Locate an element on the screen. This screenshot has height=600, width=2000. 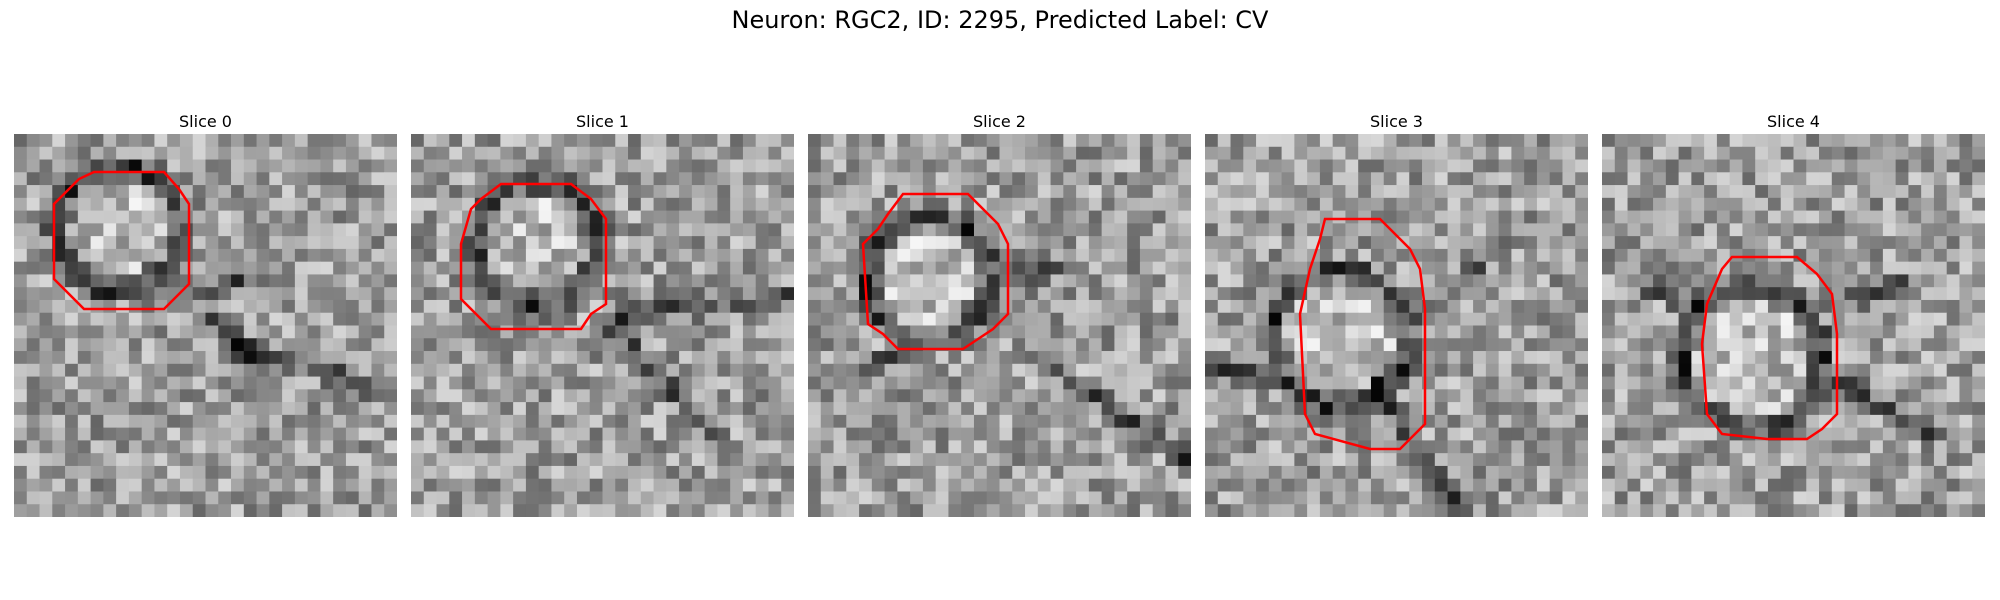
slice-title-0: Slice 0 is located at coordinates (205, 122).